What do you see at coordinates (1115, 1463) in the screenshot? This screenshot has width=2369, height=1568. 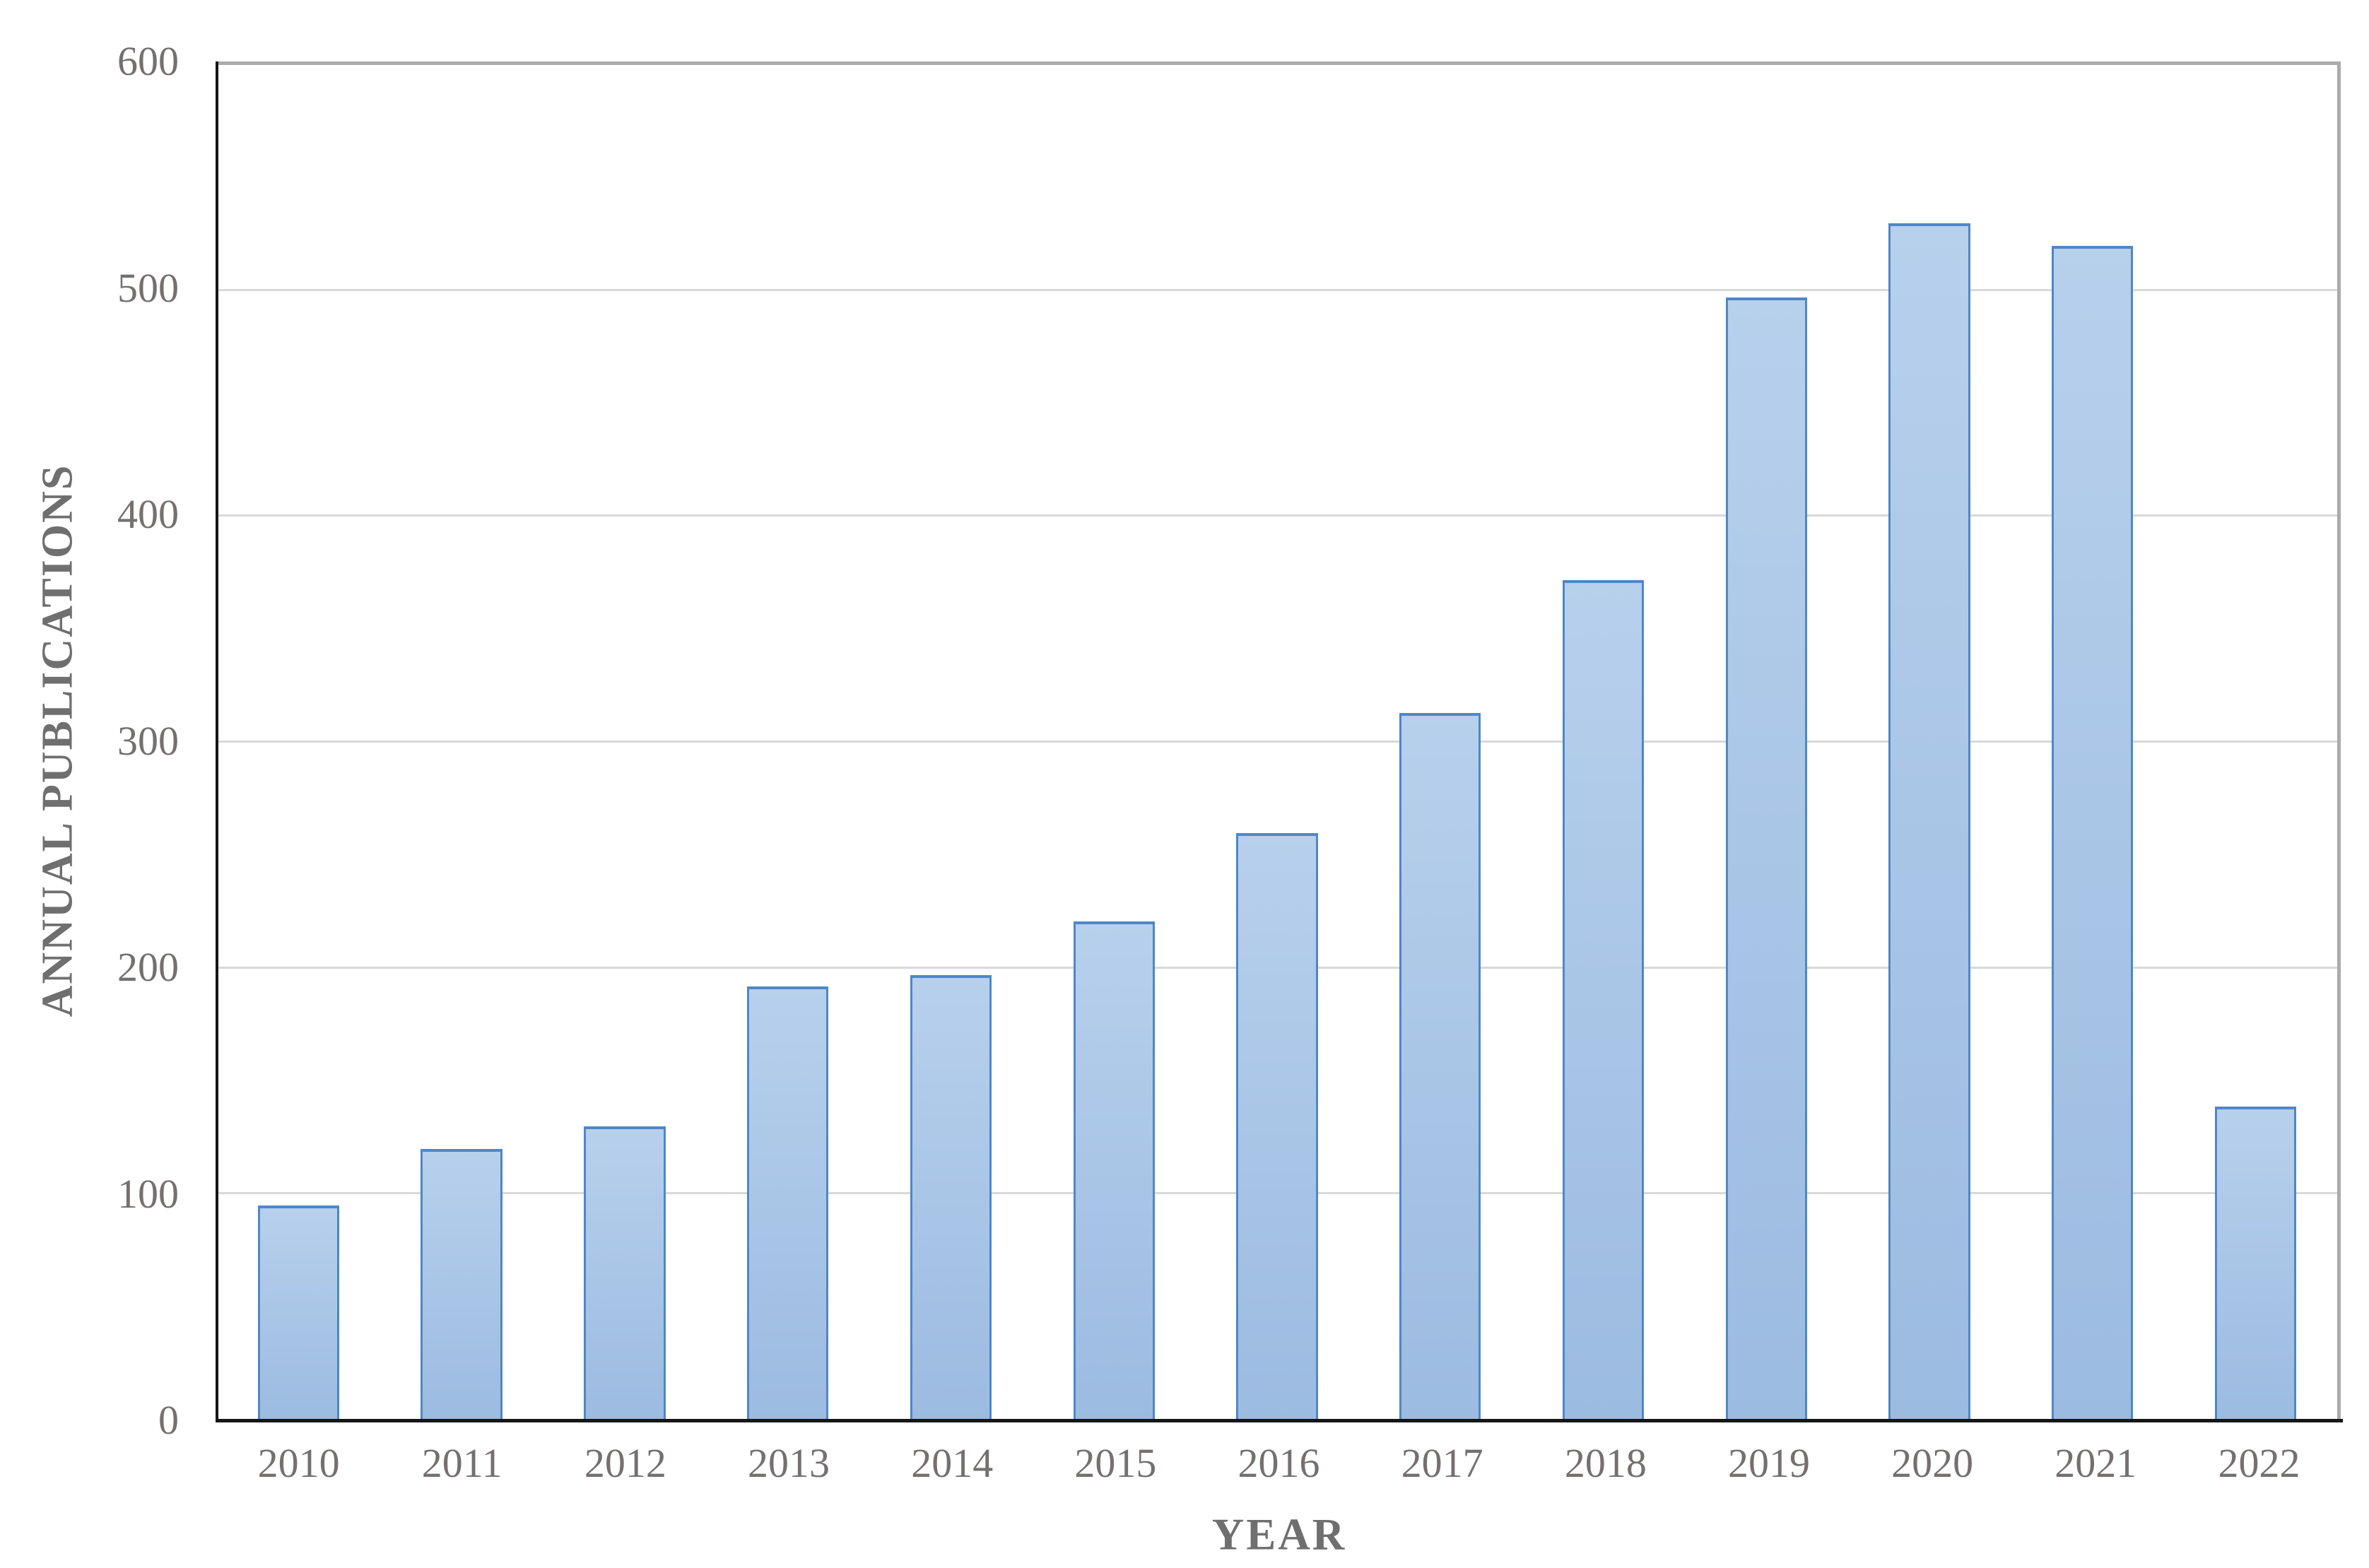 I see `x-tick-2015: 2015` at bounding box center [1115, 1463].